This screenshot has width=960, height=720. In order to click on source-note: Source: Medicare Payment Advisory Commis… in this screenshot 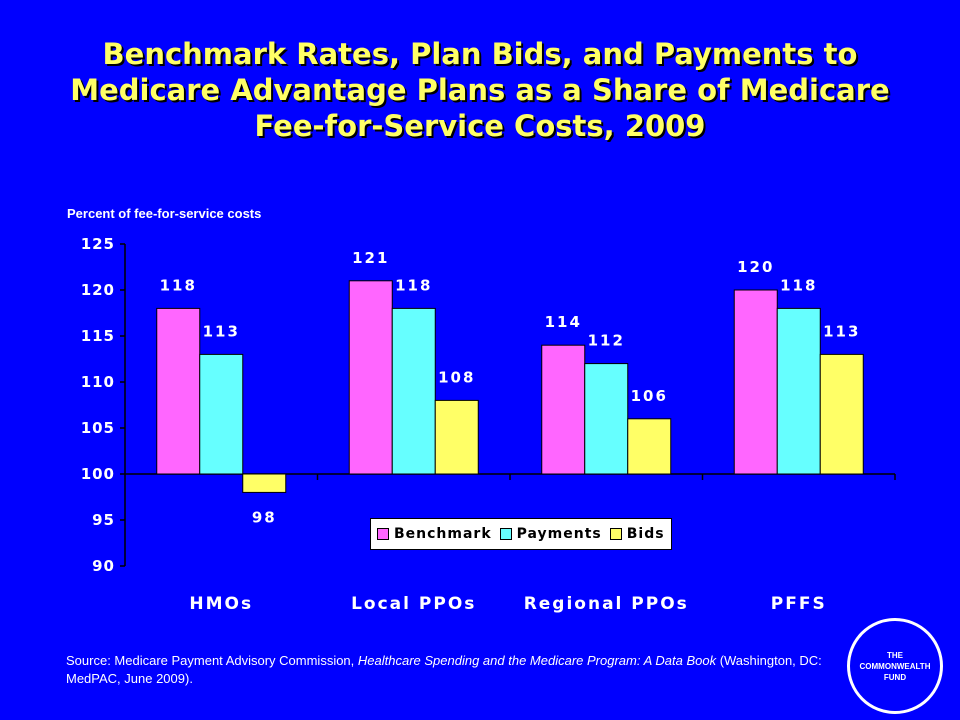, I will do `click(446, 670)`.